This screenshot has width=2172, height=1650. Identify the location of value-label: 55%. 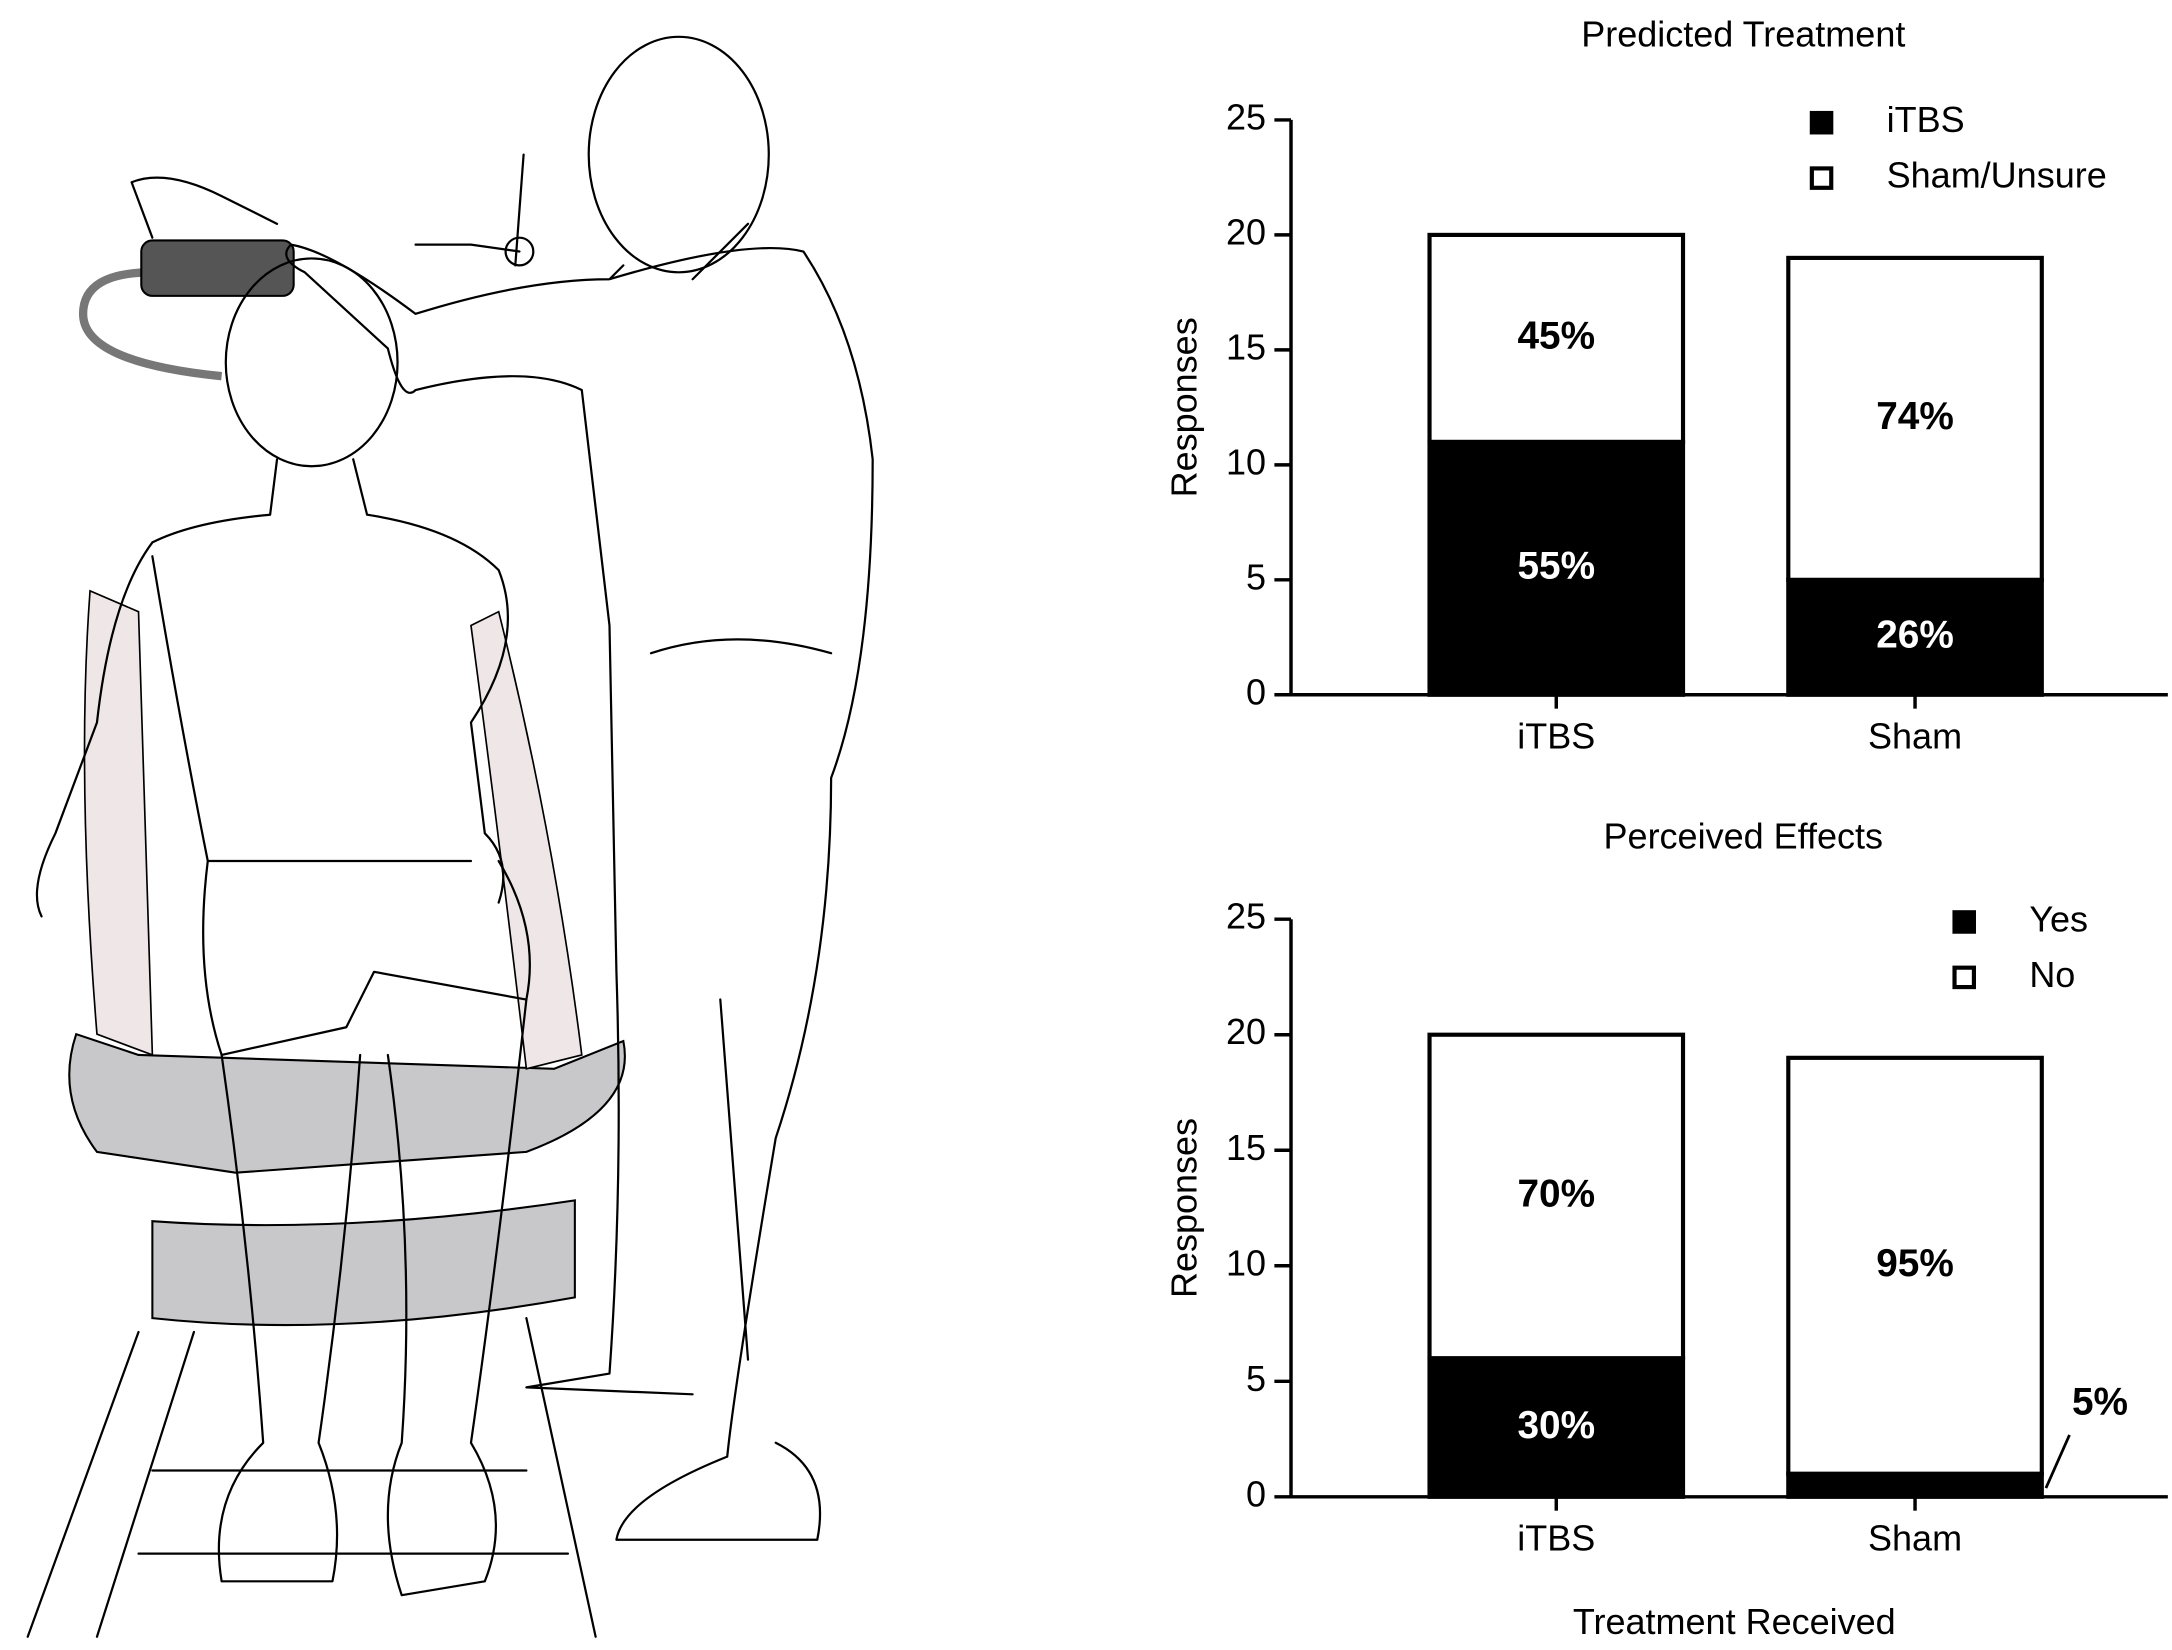
(1556, 566).